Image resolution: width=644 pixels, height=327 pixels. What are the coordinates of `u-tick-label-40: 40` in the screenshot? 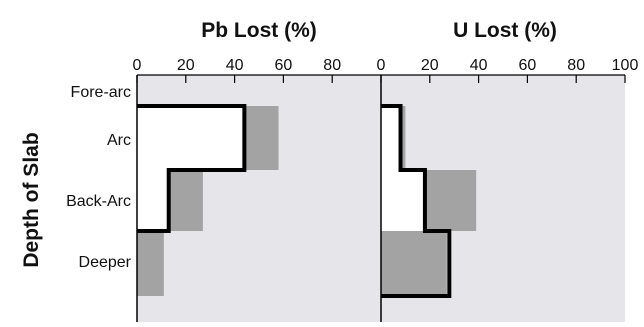 It's located at (479, 65).